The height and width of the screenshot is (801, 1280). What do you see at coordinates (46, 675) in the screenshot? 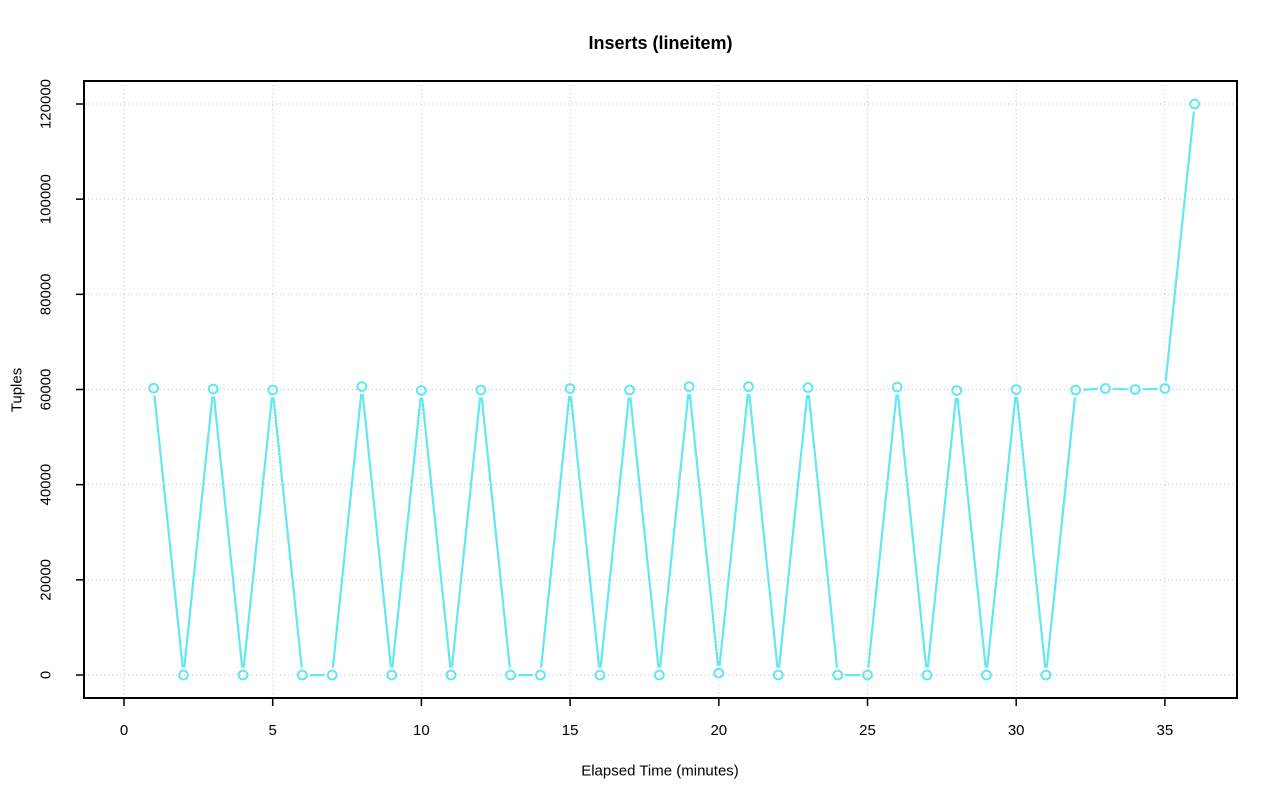
I see `y-tick-label: 0` at bounding box center [46, 675].